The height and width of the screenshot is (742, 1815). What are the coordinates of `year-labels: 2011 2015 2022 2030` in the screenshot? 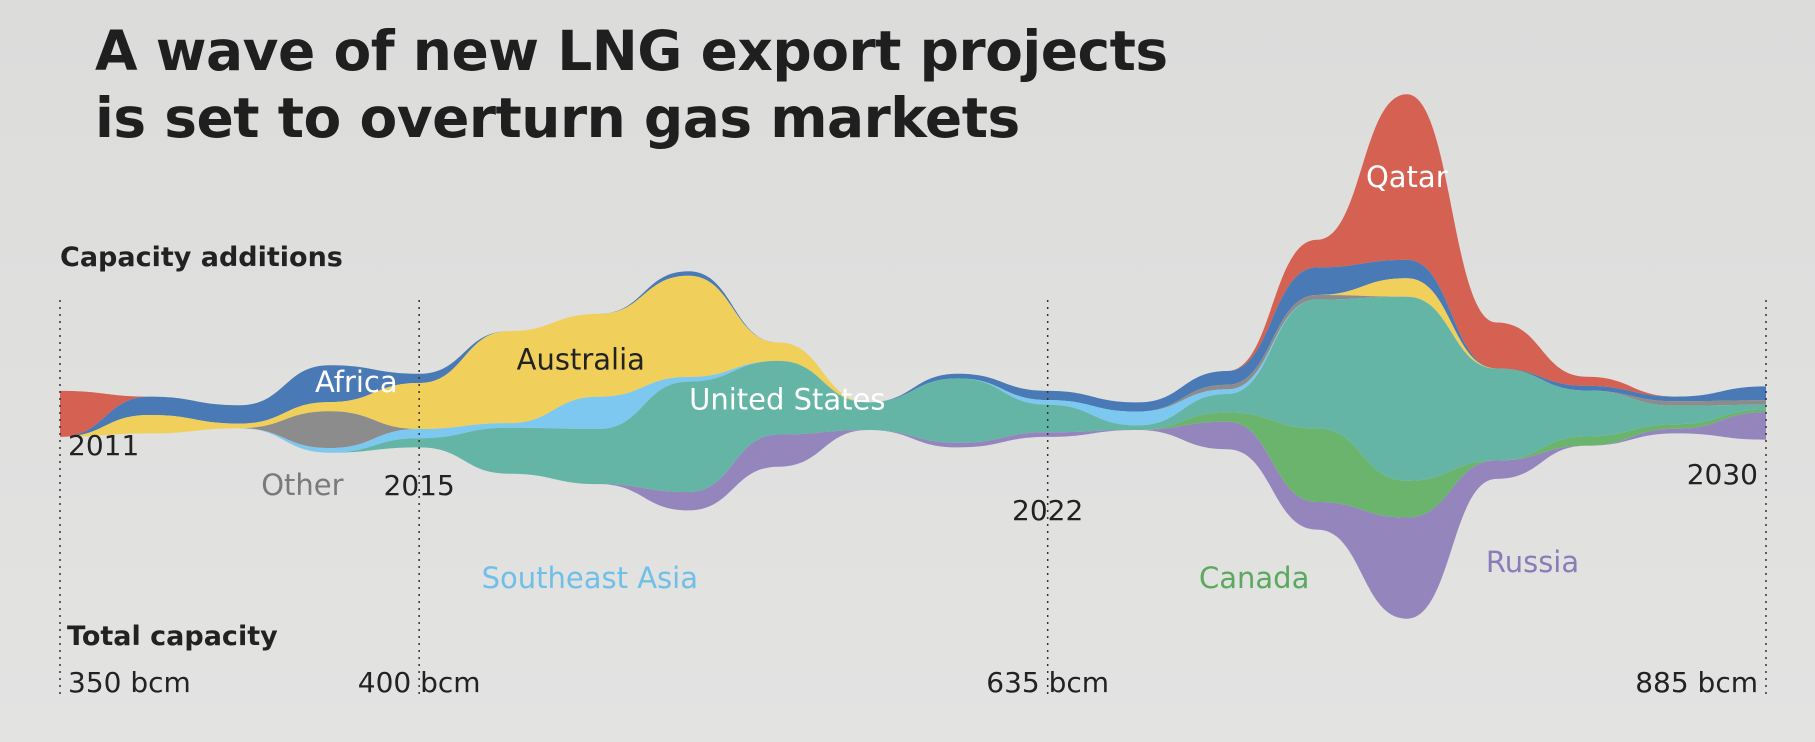 It's located at (913, 478).